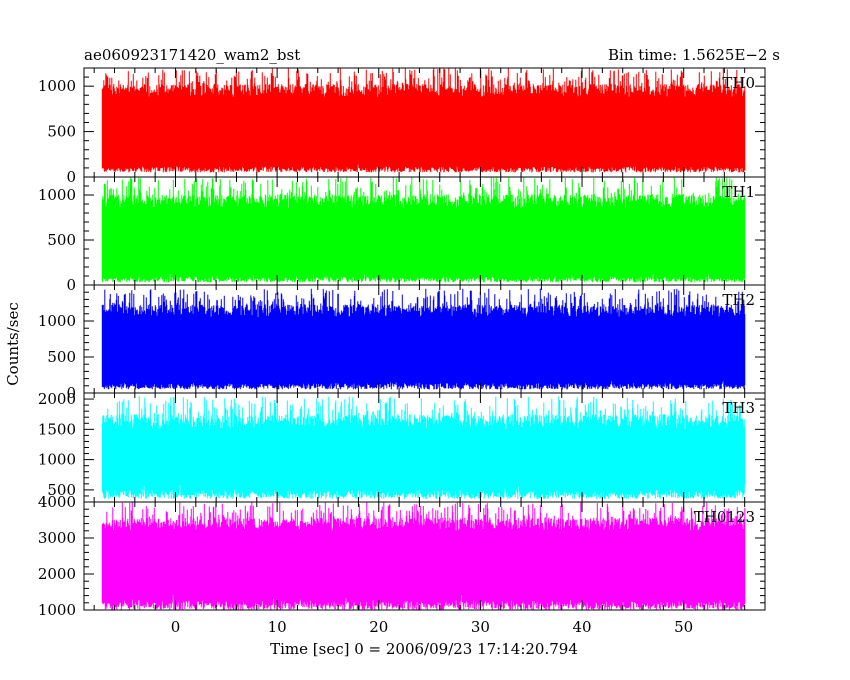  What do you see at coordinates (378, 627) in the screenshot?
I see `x-tick-label: 20` at bounding box center [378, 627].